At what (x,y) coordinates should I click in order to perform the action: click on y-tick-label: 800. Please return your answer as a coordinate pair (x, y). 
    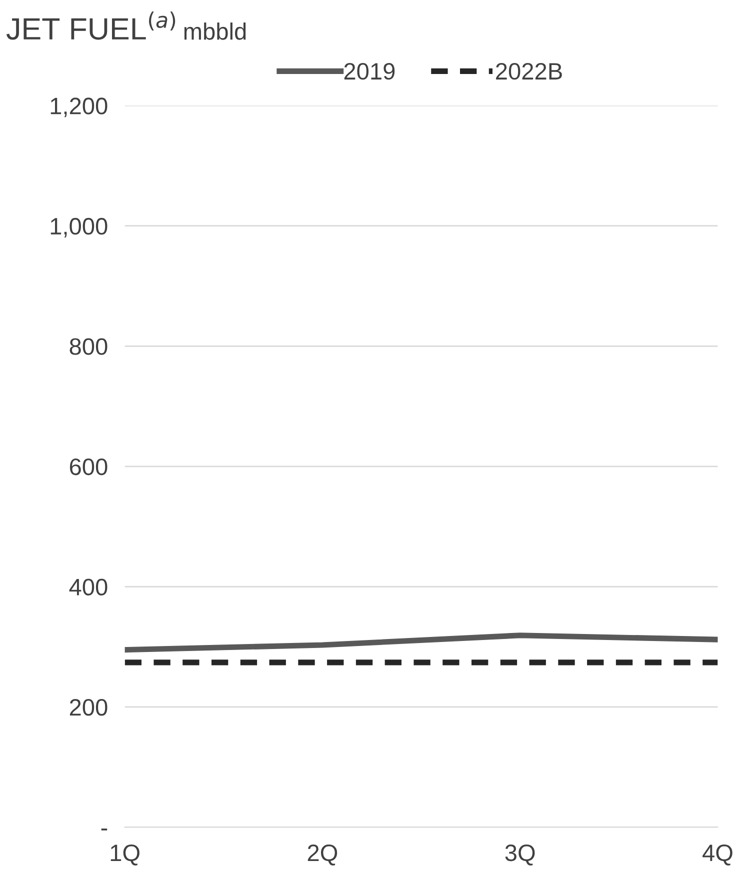
    Looking at the image, I should click on (89, 346).